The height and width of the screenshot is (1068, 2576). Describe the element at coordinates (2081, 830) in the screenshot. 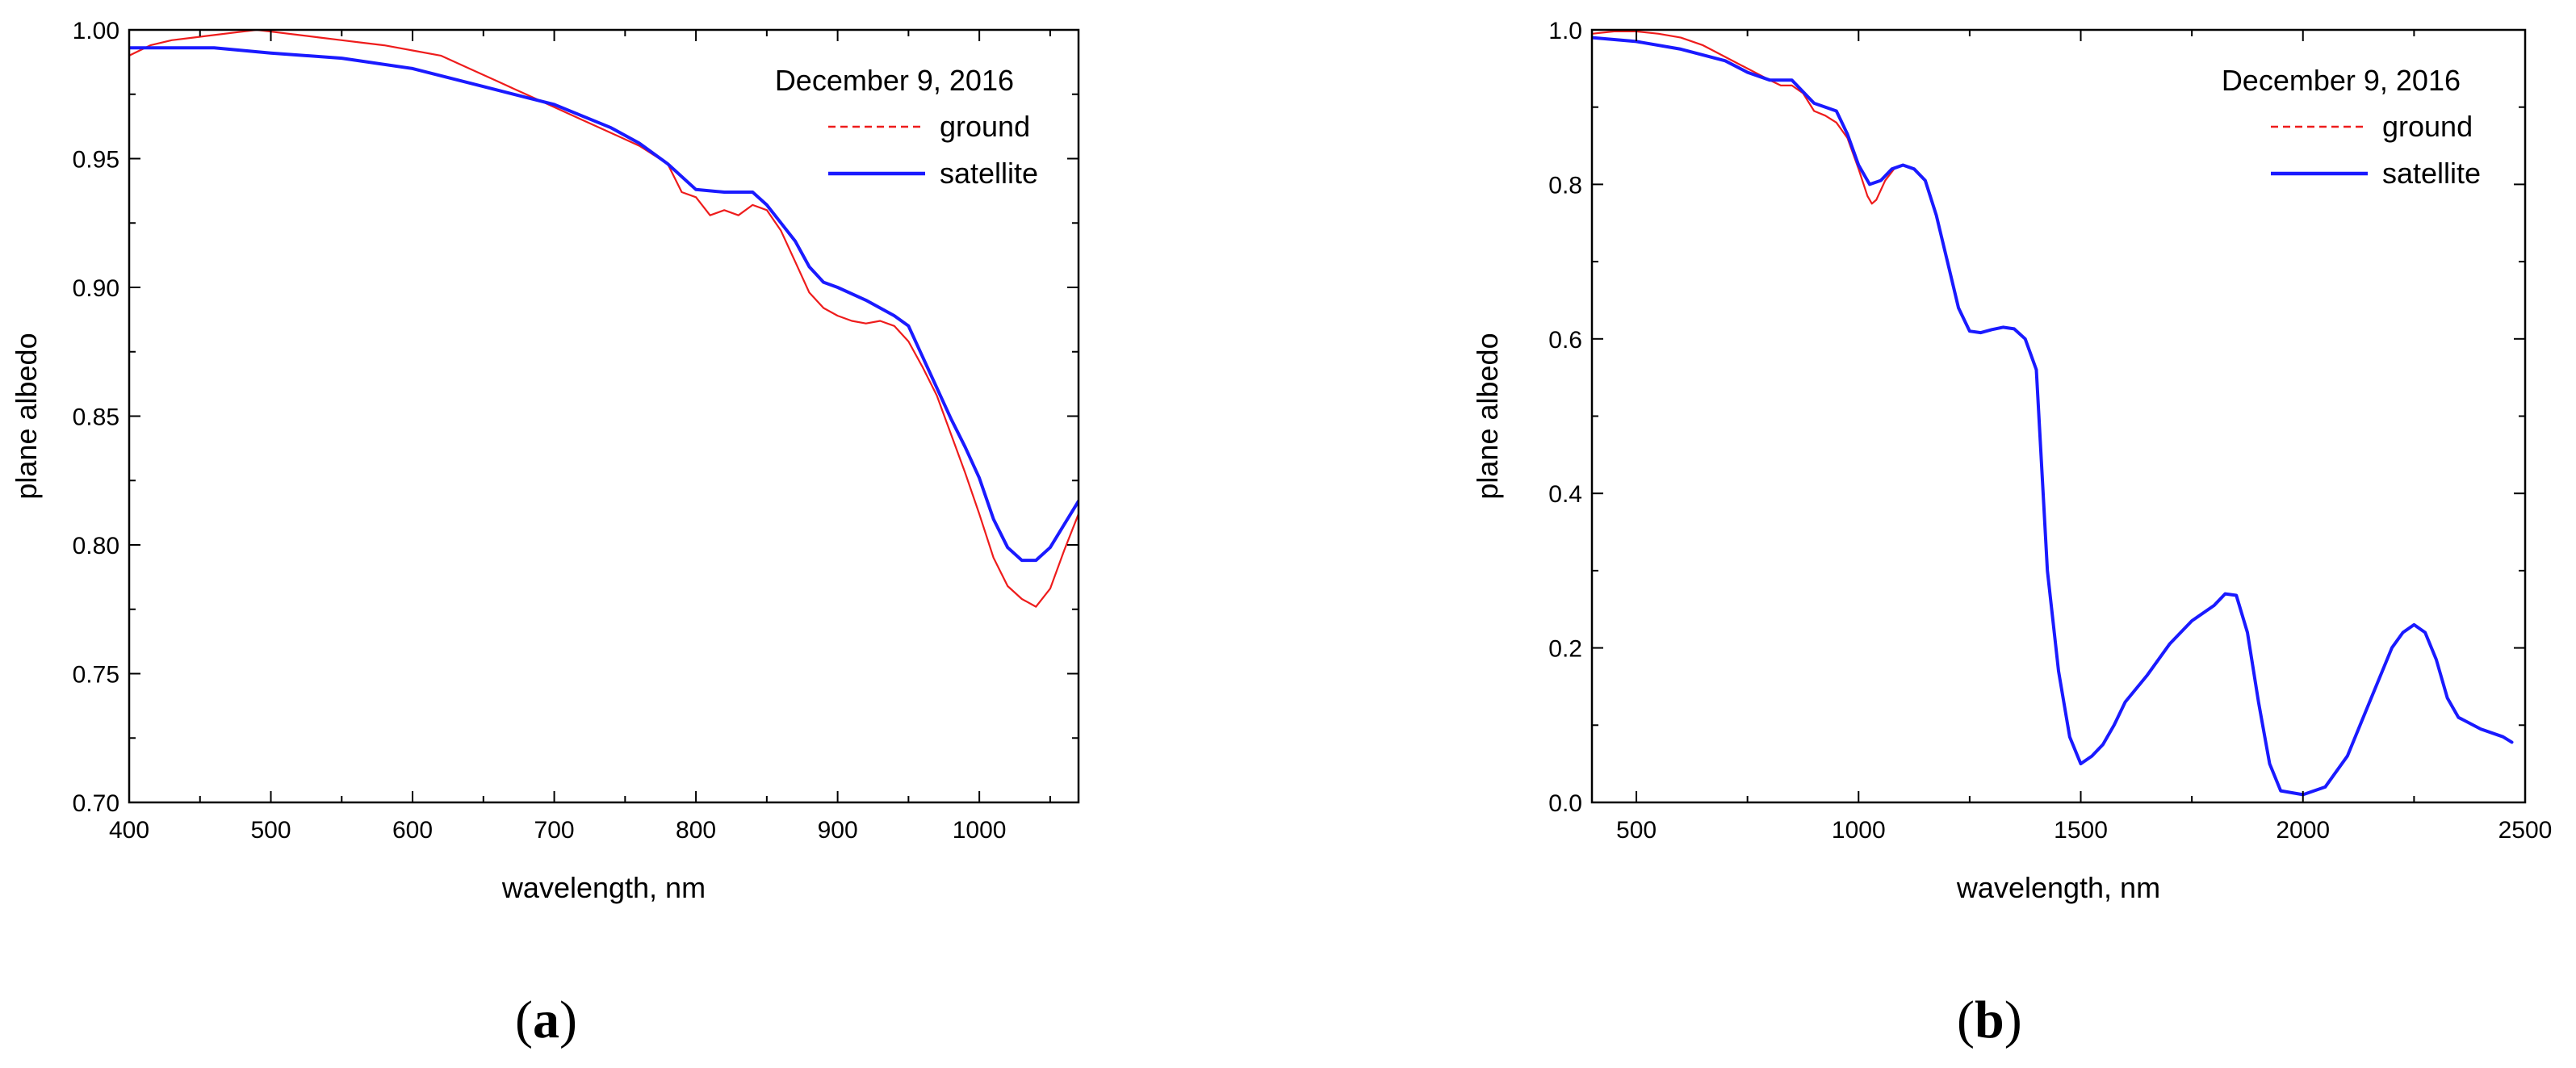

I see `chart-b-xtick-label: 1500` at that location.